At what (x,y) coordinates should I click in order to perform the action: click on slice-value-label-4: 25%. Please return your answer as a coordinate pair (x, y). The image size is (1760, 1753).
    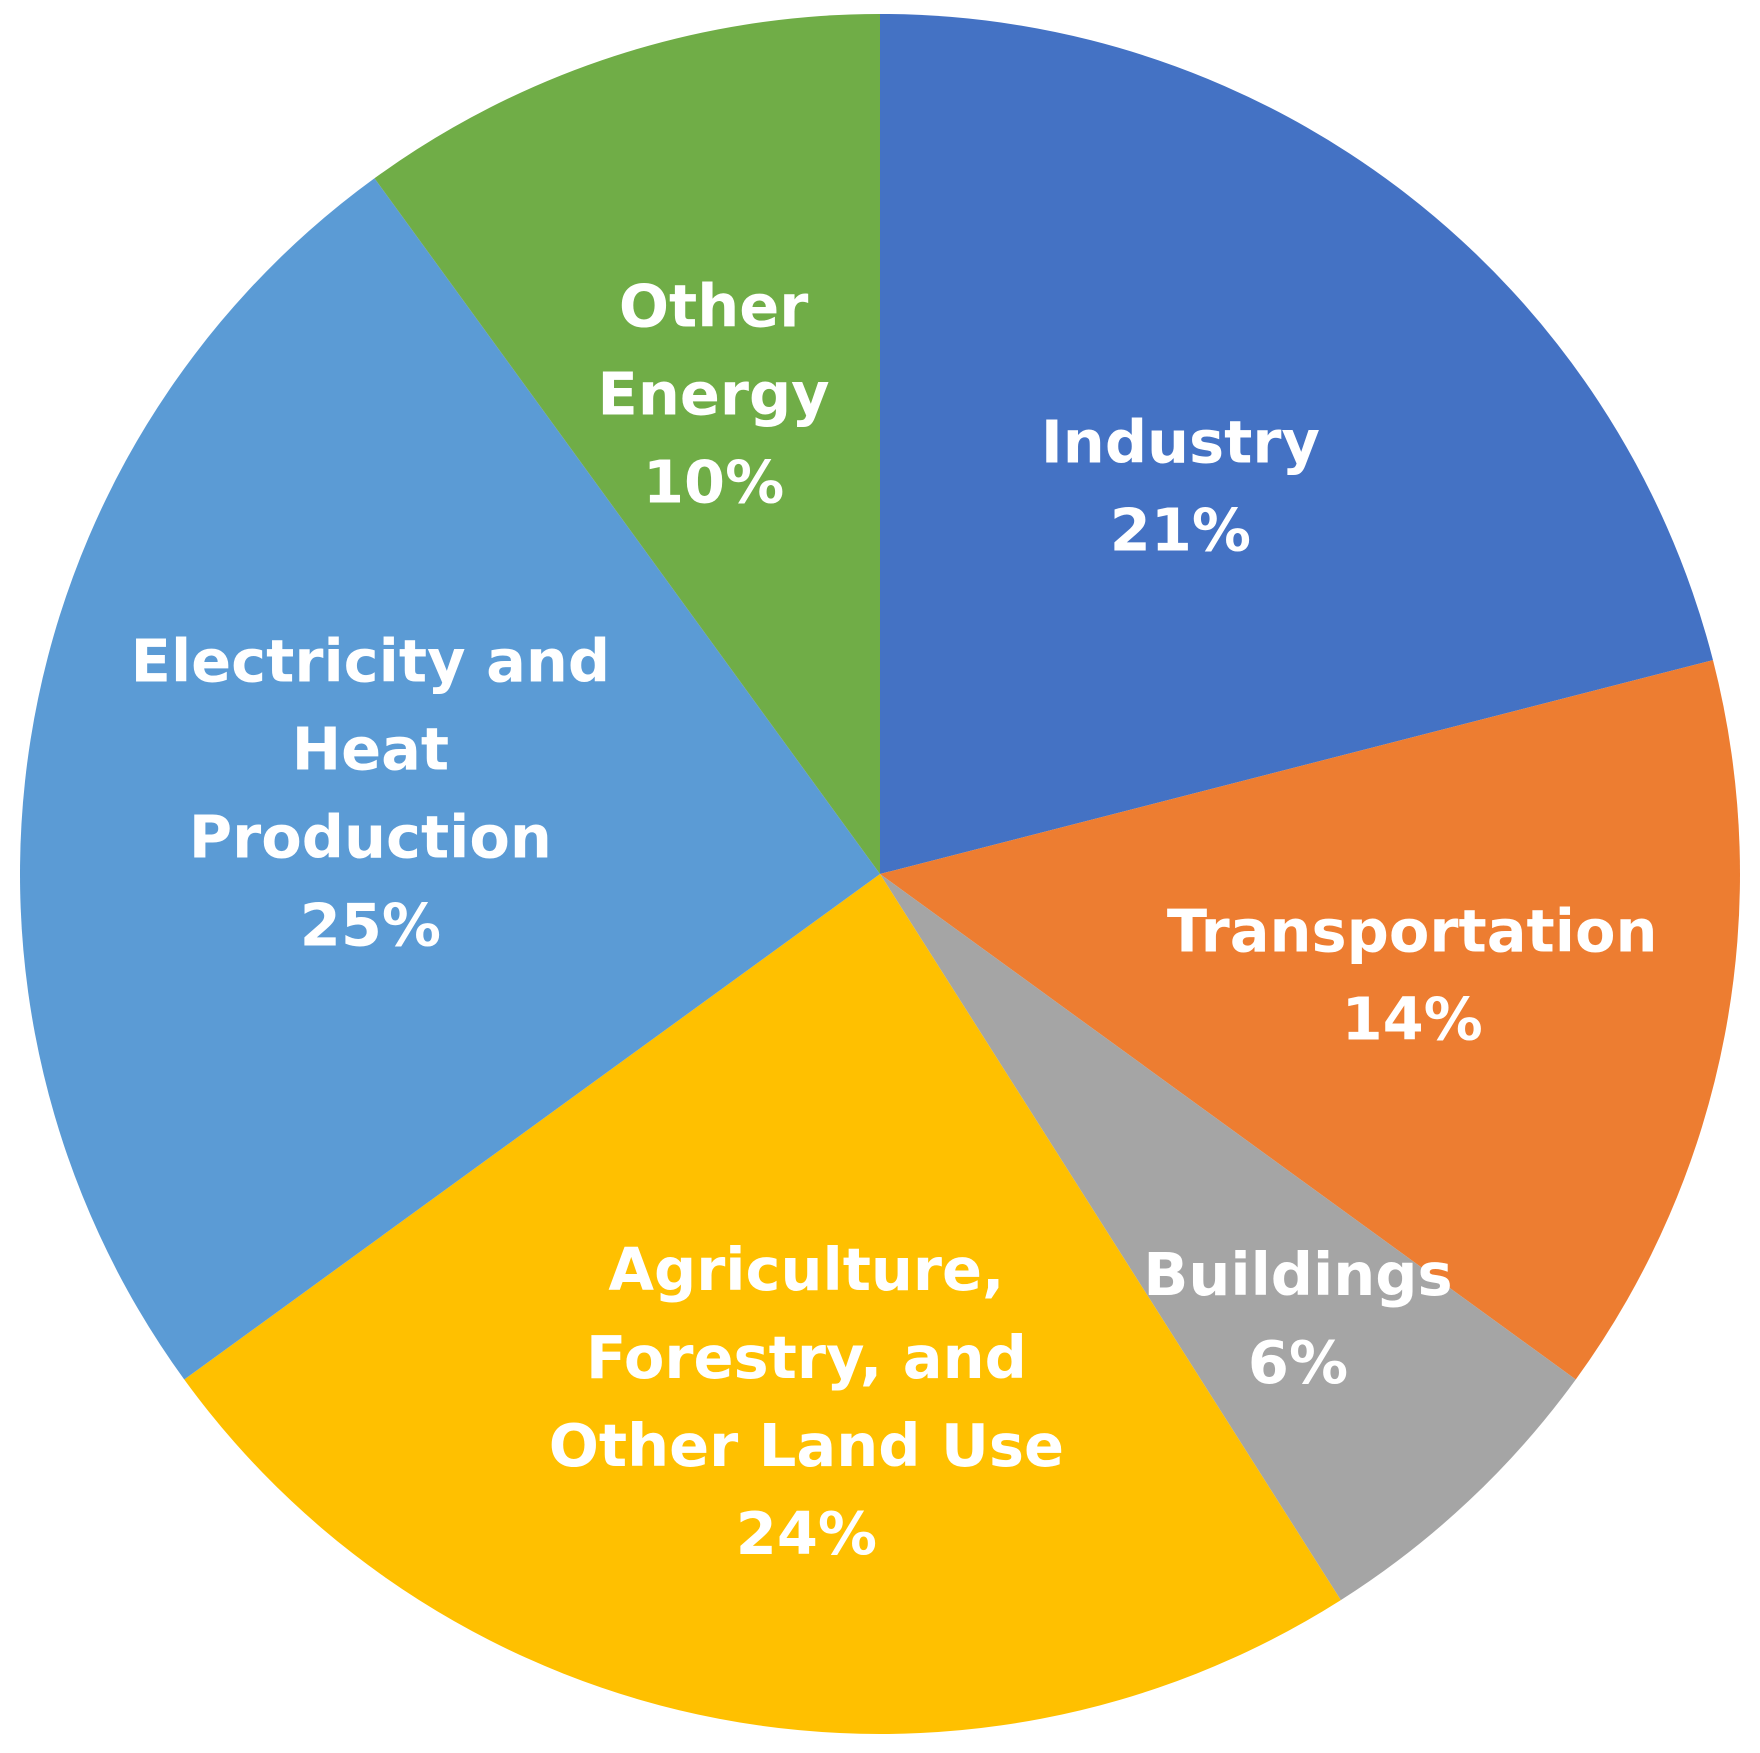
    Looking at the image, I should click on (370, 924).